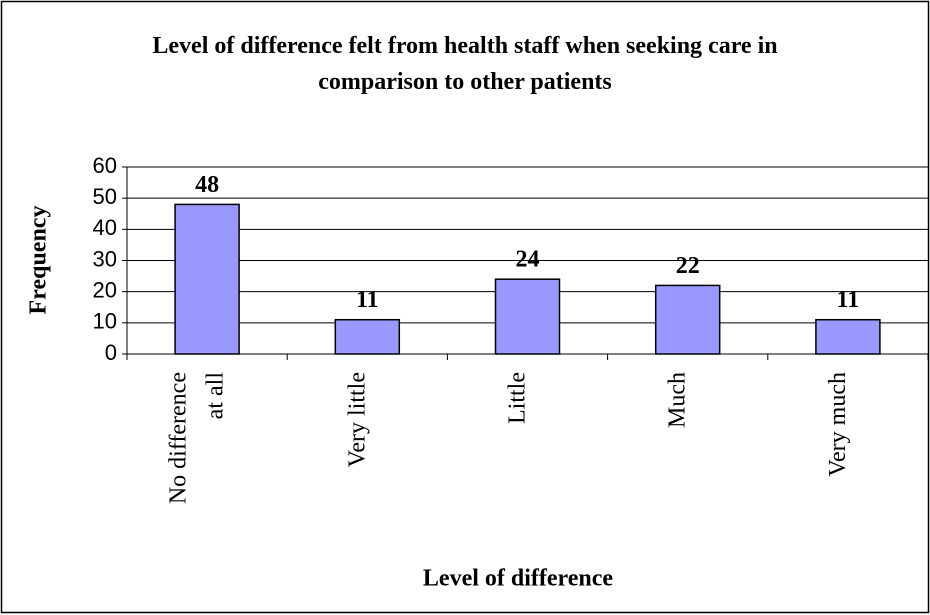 The height and width of the screenshot is (615, 930). Describe the element at coordinates (837, 424) in the screenshot. I see `x-tick-label: Very much` at that location.